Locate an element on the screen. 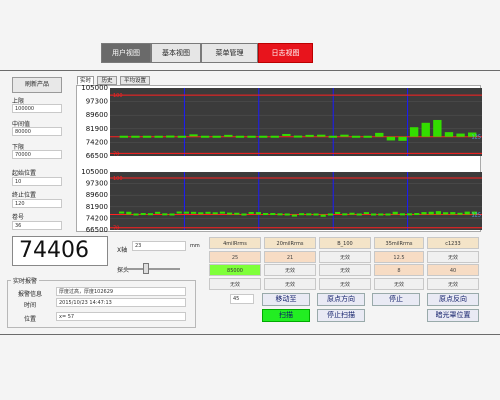  origin-reverse-button: 原点反向 is located at coordinates (453, 299).